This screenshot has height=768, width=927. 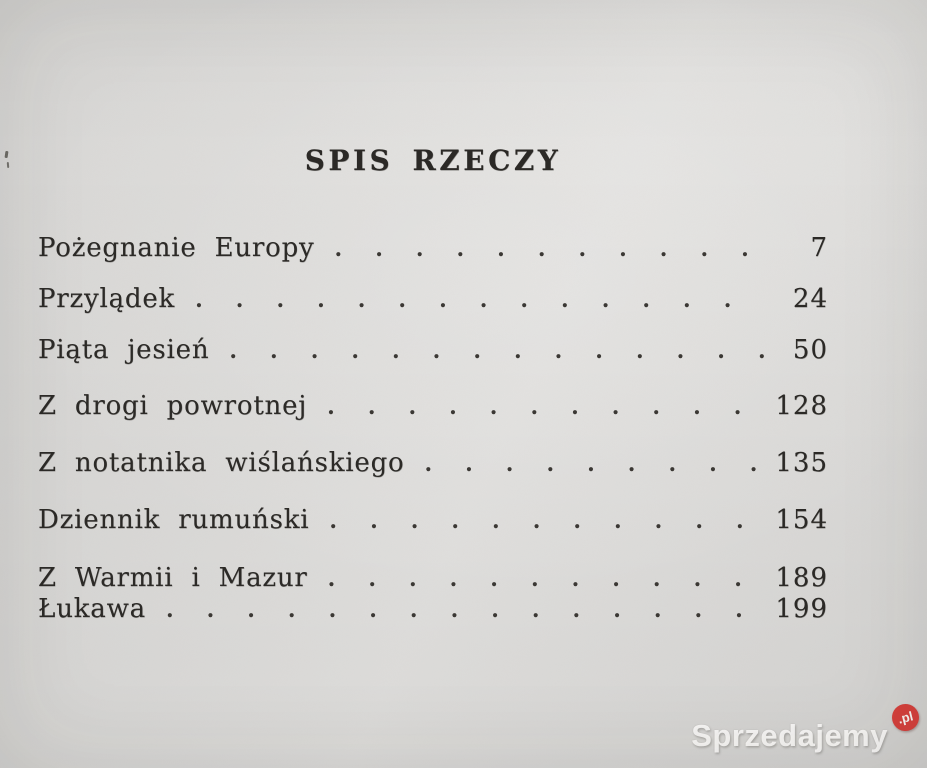 What do you see at coordinates (810, 299) in the screenshot?
I see `toc-page-number: 24` at bounding box center [810, 299].